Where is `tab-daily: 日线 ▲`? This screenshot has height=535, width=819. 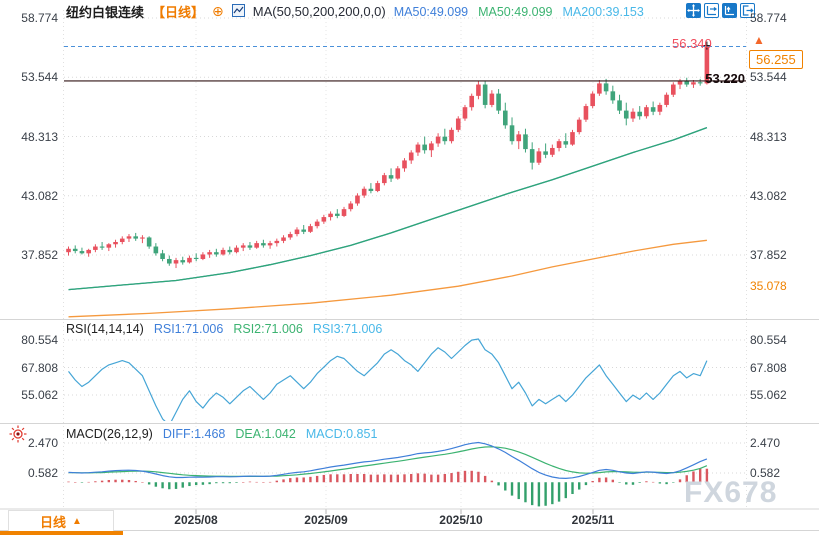
tab-daily: 日线 ▲ is located at coordinates (61, 521).